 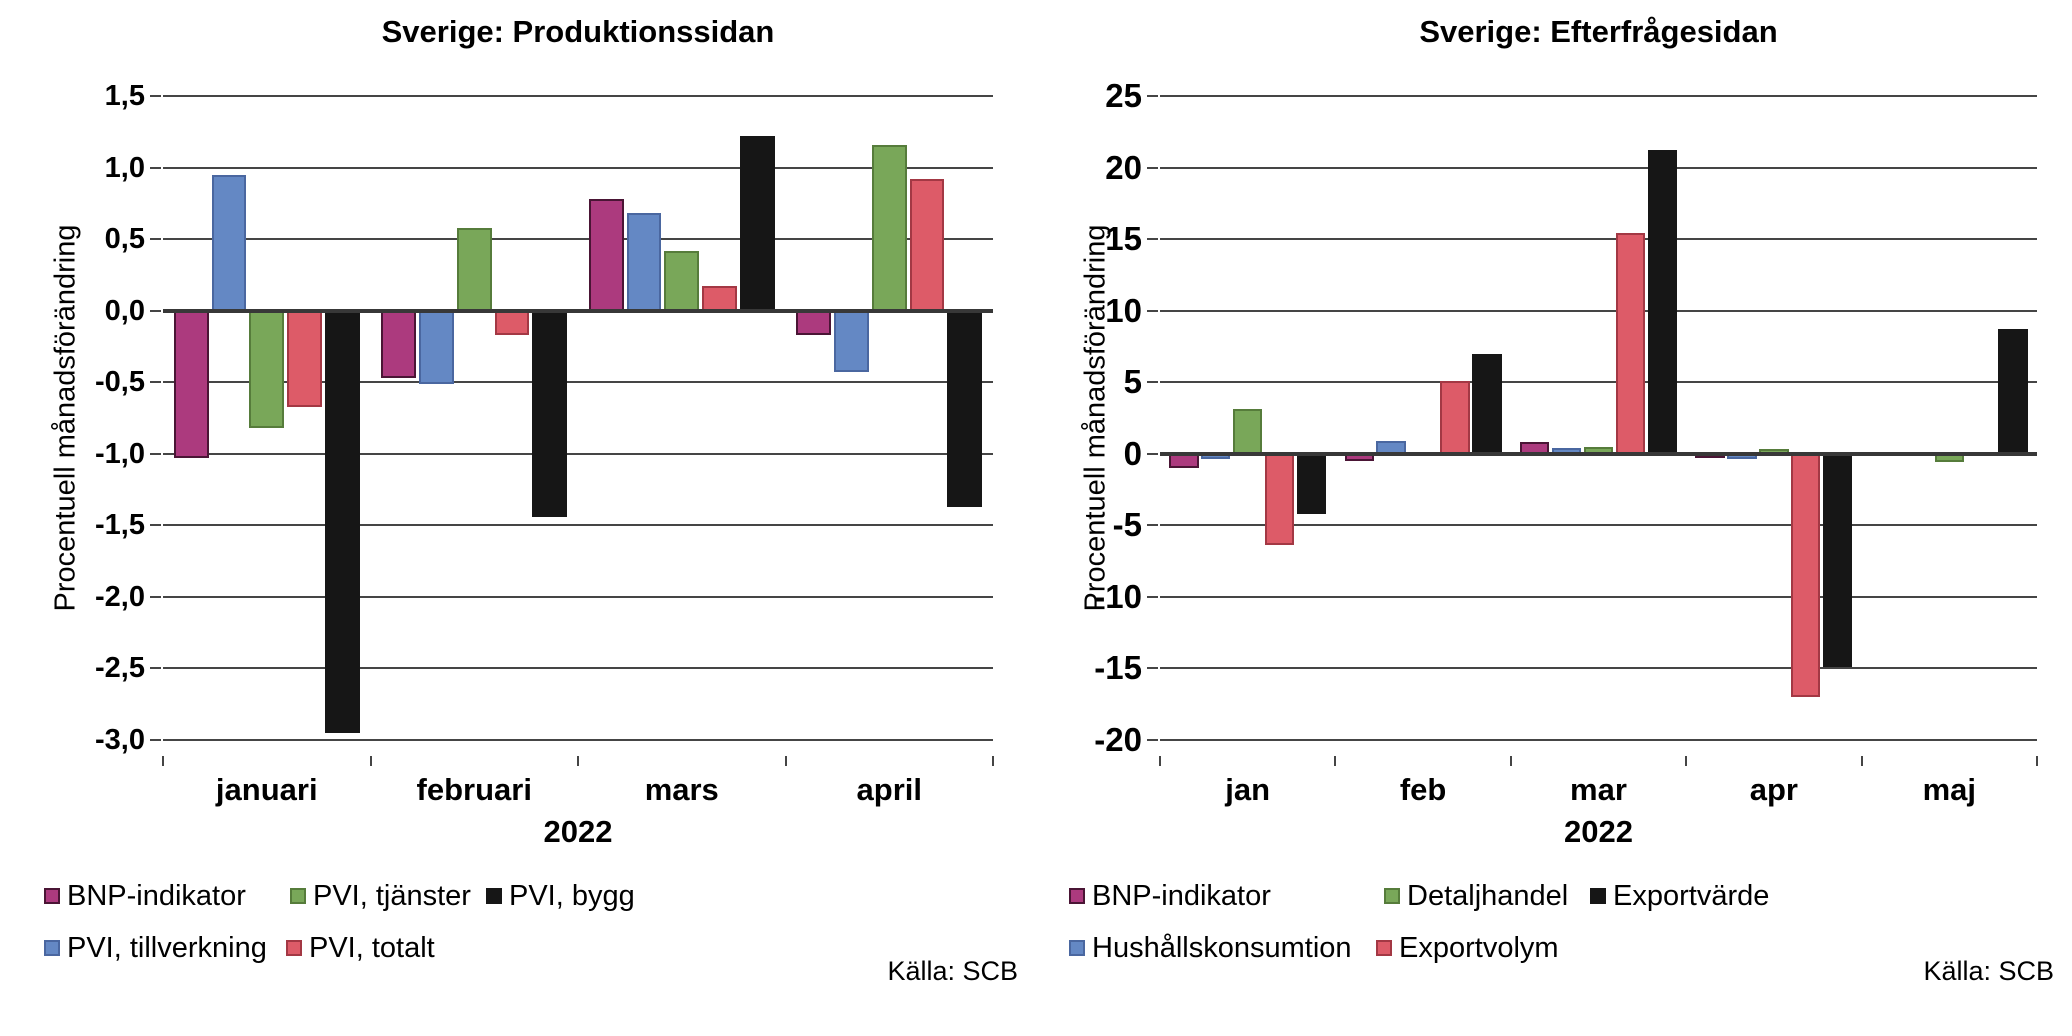 I want to click on bar-exportv-rde-mar, so click(x=1662, y=302).